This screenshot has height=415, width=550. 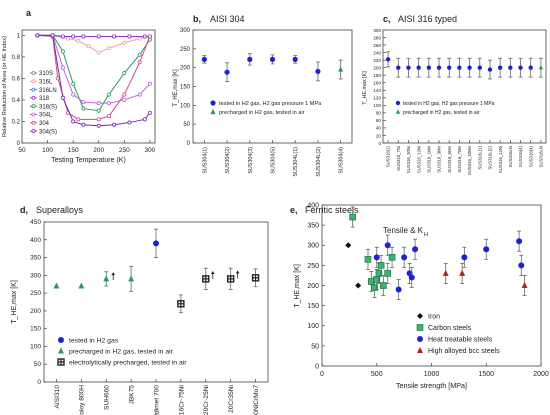 I want to click on panel-b-xtick-label: SUS304(5), so click(x=274, y=160).